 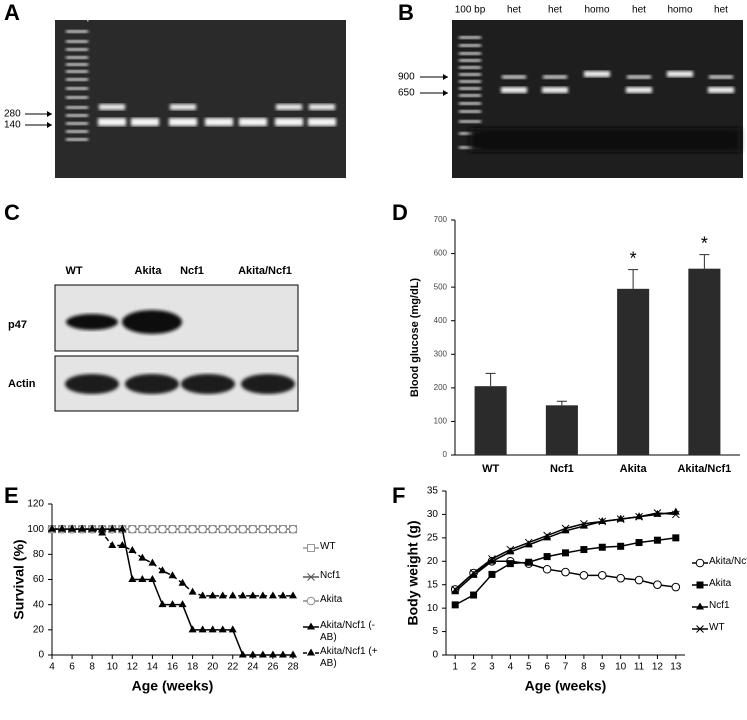 What do you see at coordinates (39, 629) in the screenshot?
I see `y-tick-label: 20` at bounding box center [39, 629].